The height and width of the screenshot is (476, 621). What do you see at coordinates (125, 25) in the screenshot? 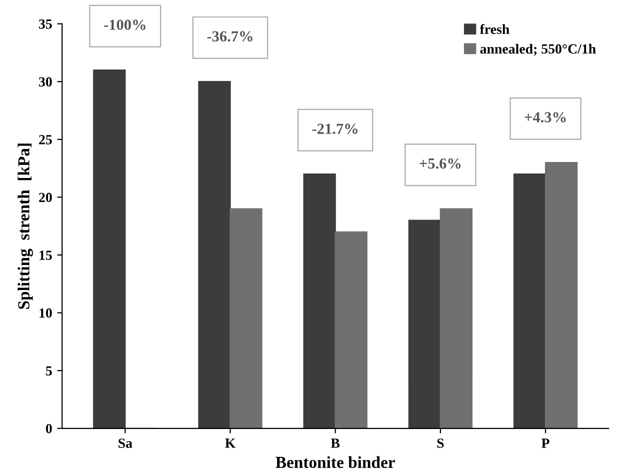
I see `annotation: -100%` at bounding box center [125, 25].